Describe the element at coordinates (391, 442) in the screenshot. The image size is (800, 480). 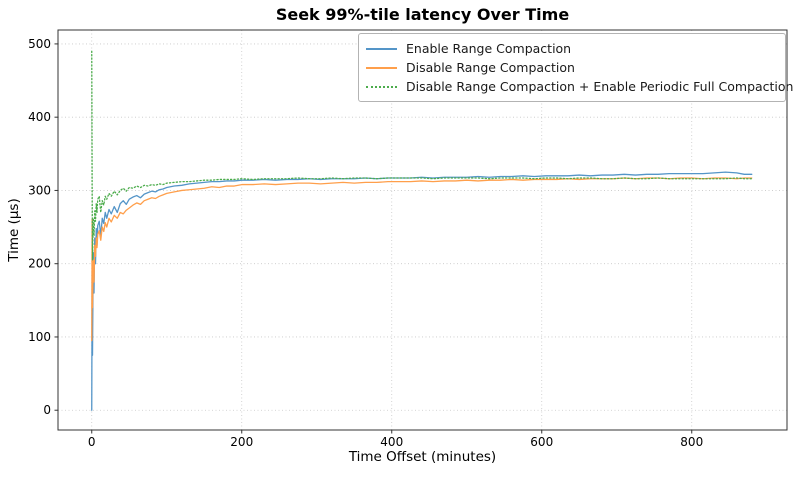
I see `x-tick-label: 400` at that location.